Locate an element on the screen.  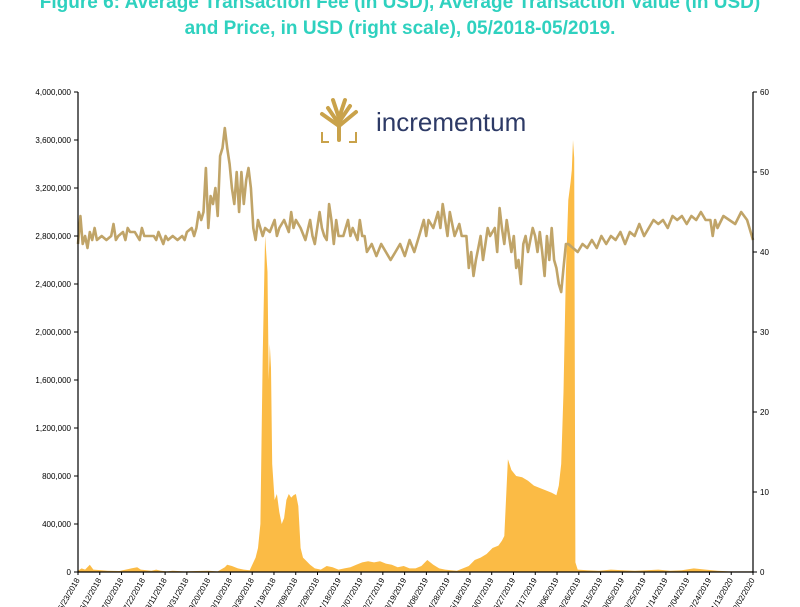
incrementum-logo: incrementum is located at coordinates (423, 120).